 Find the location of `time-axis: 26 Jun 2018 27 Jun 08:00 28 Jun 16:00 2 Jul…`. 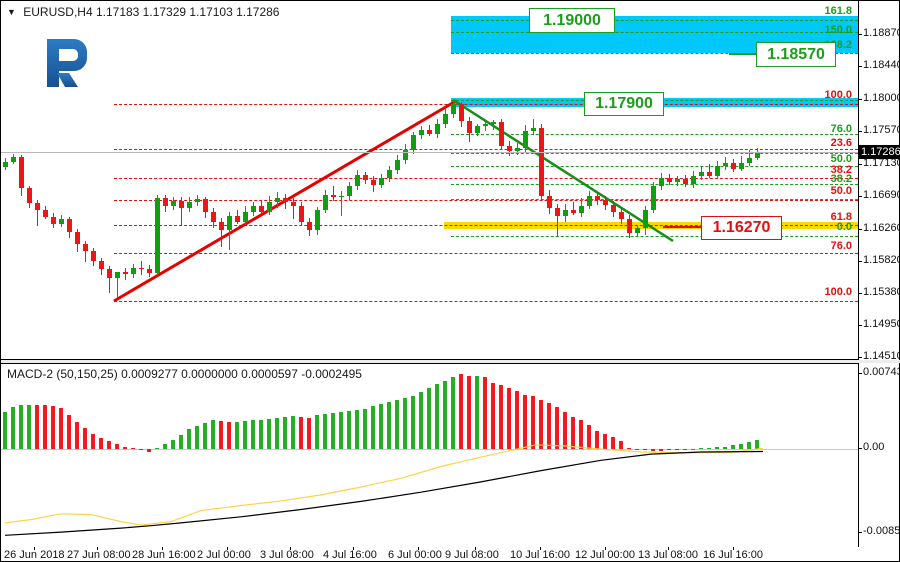

time-axis: 26 Jun 2018 27 Jun 08:00 28 Jun 16:00 2 Jul… is located at coordinates (450, 554).